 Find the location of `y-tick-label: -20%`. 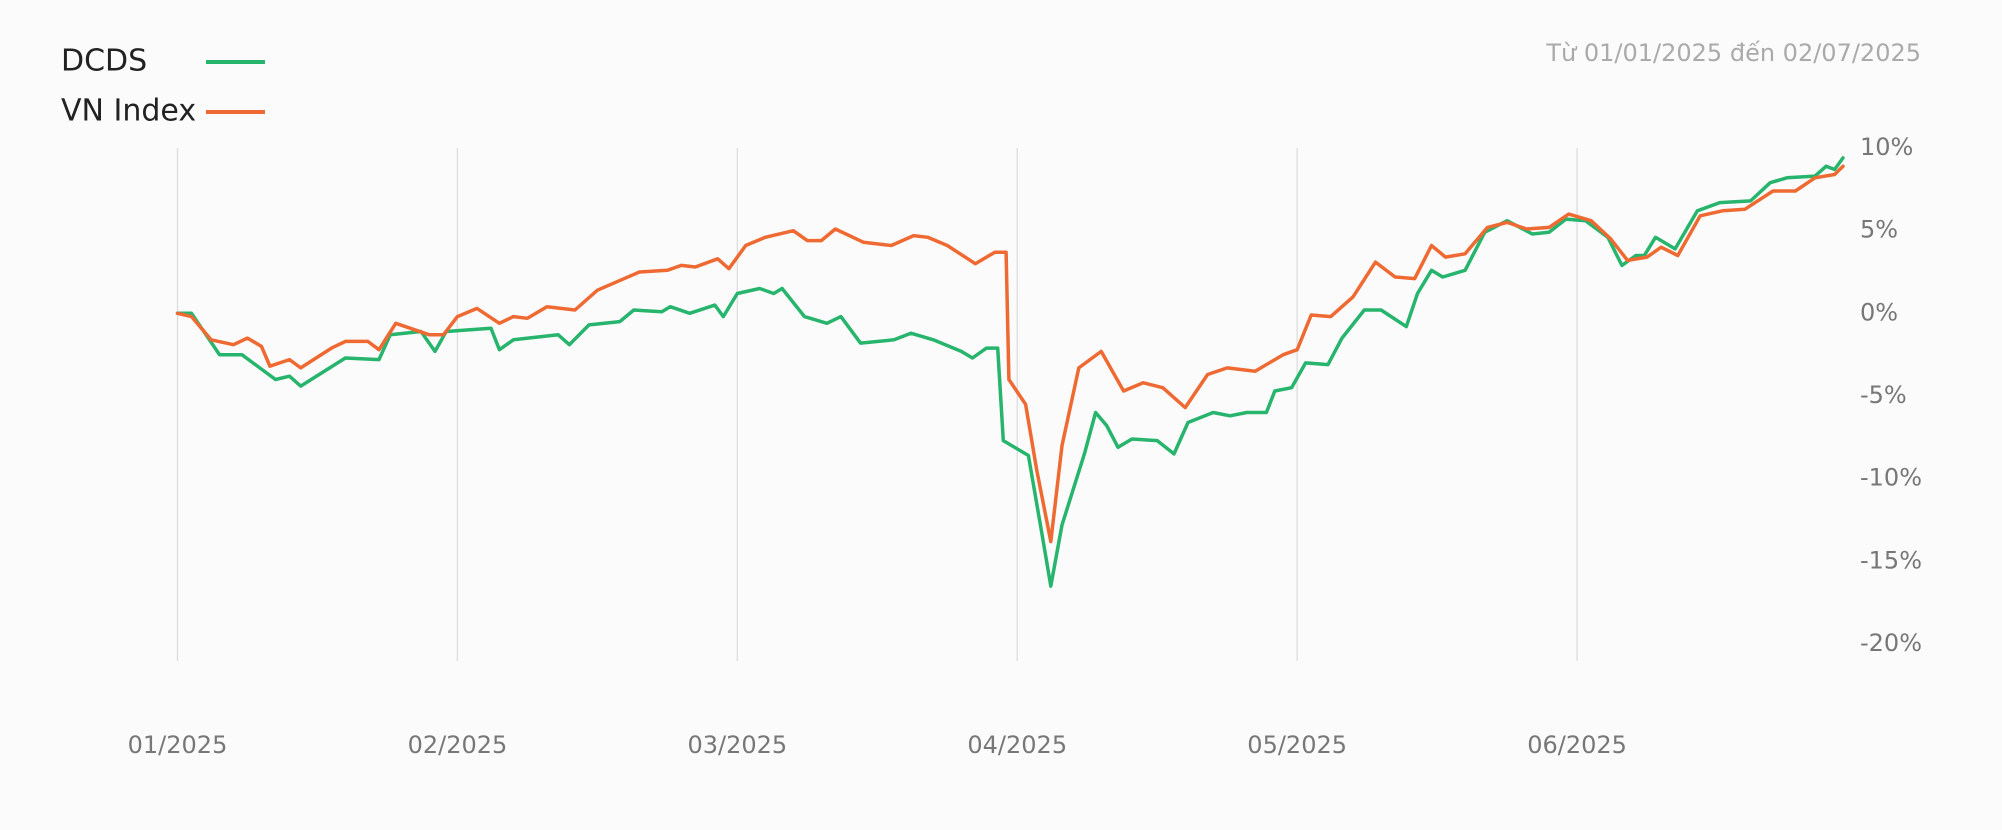

y-tick-label: -20% is located at coordinates (1891, 643).